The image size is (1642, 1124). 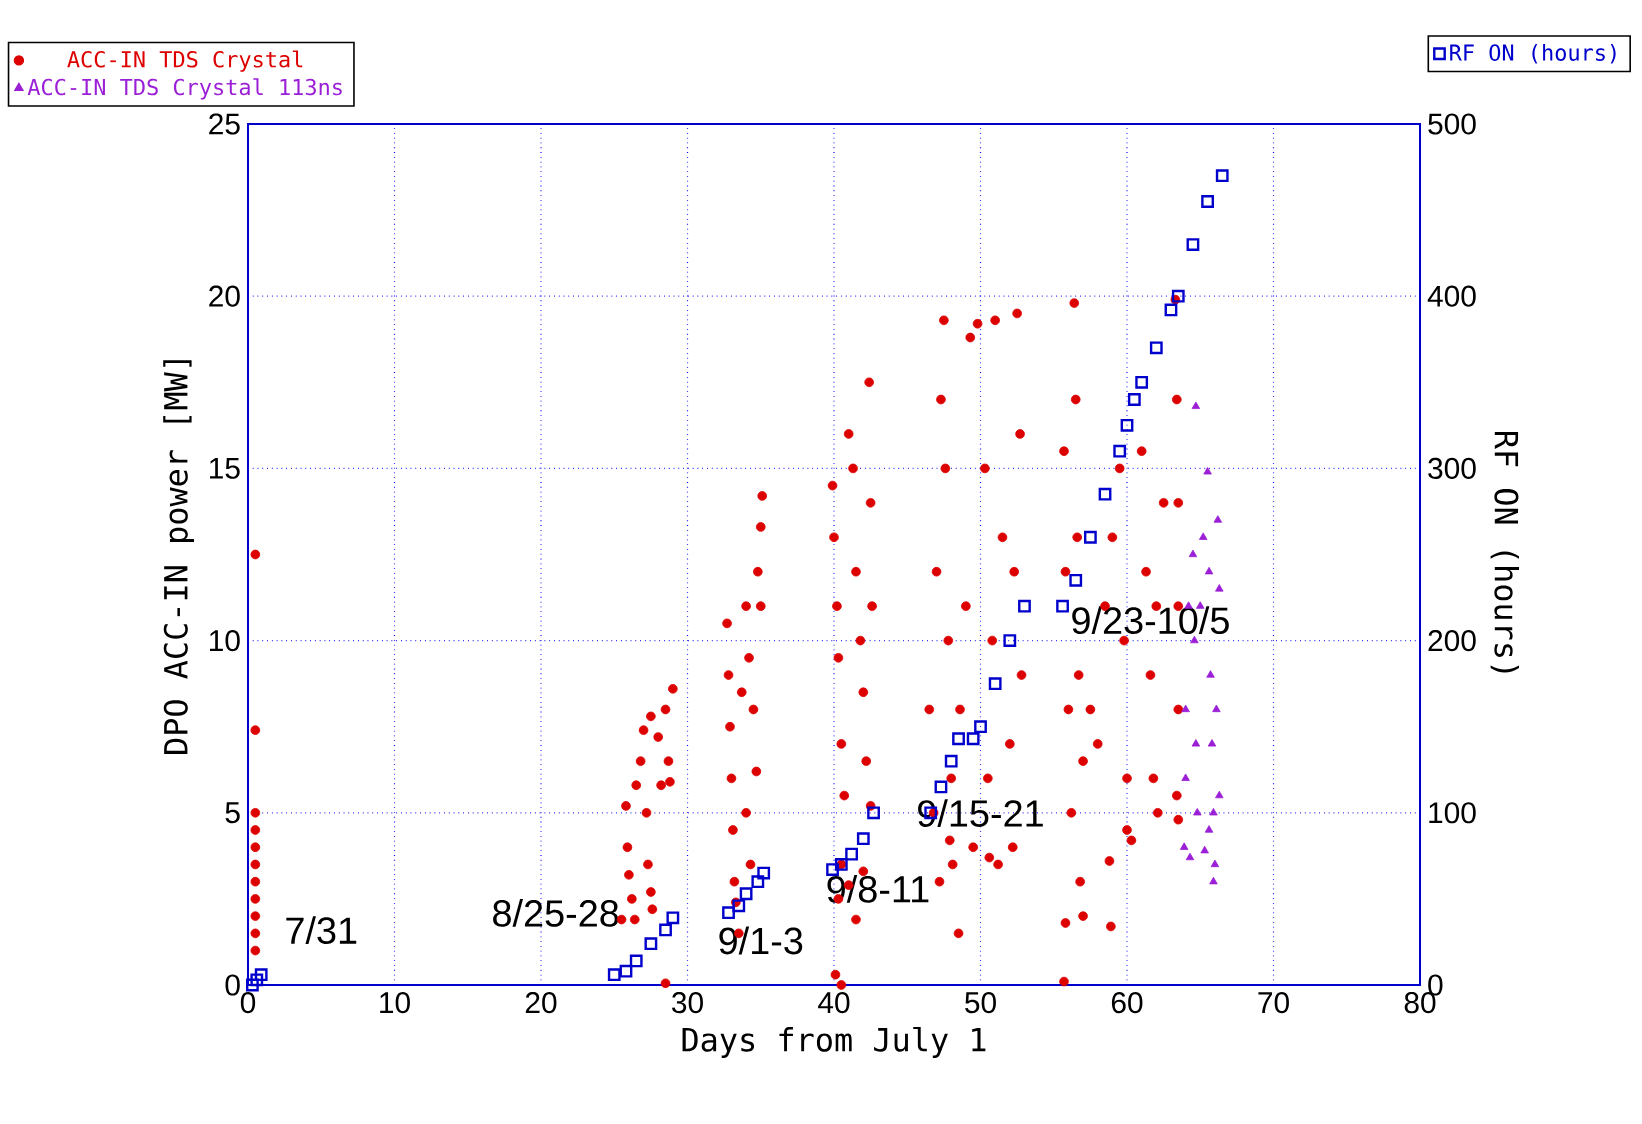 I want to click on annotation: 9/23-10/5, so click(x=1150, y=620).